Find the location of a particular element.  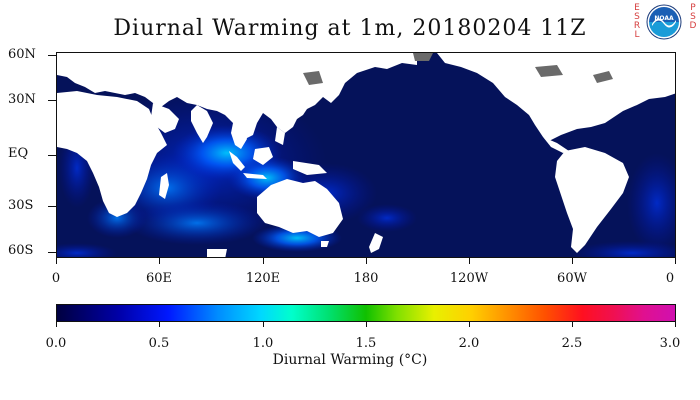

borneo is located at coordinates (263, 156).